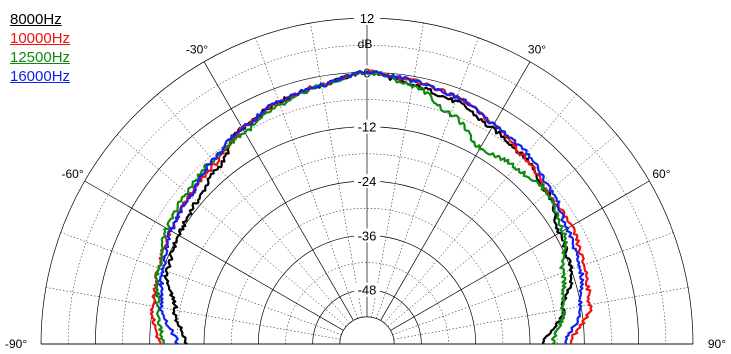 The height and width of the screenshot is (354, 731). I want to click on angle-tick-label: -60°, so click(72, 174).